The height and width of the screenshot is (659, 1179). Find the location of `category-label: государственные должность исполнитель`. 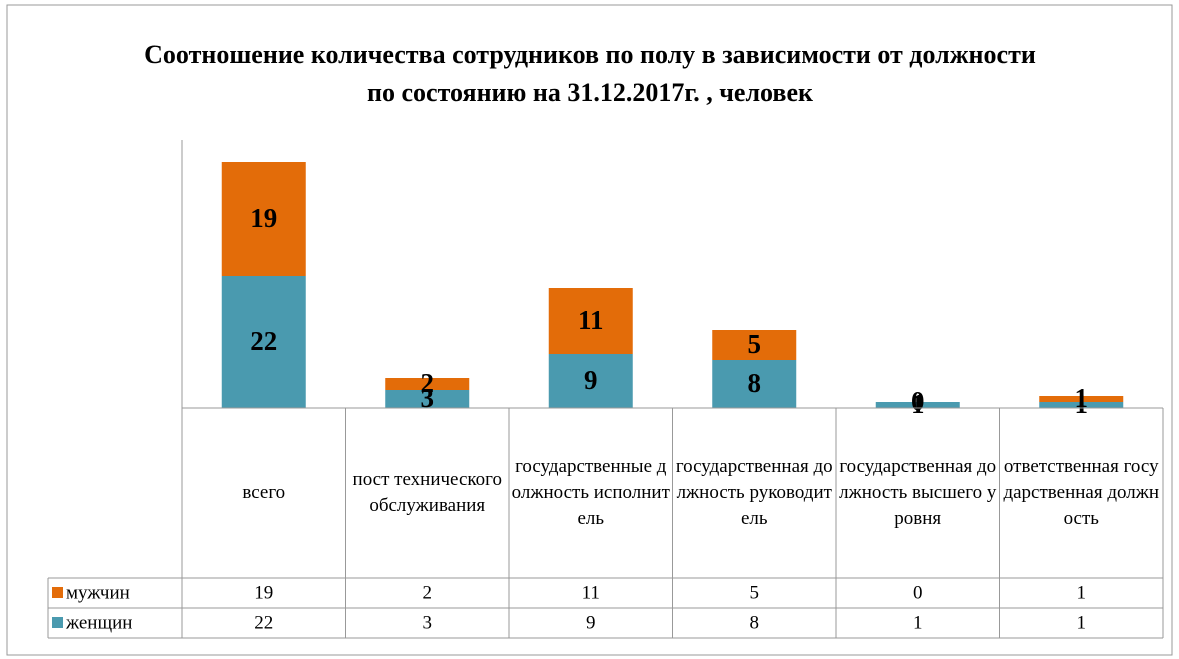

category-label: государственные должность исполнитель is located at coordinates (590, 492).